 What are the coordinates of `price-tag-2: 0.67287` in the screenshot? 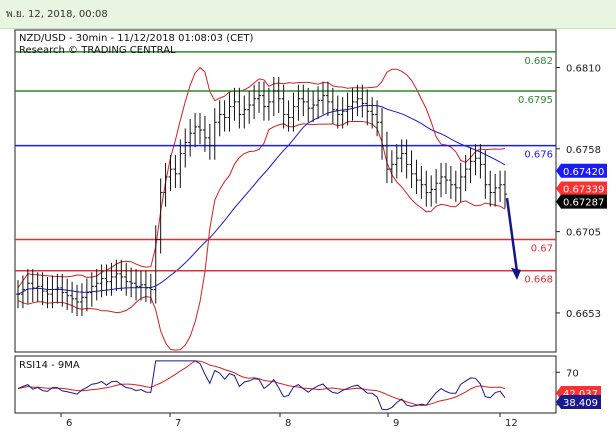 It's located at (581, 201).